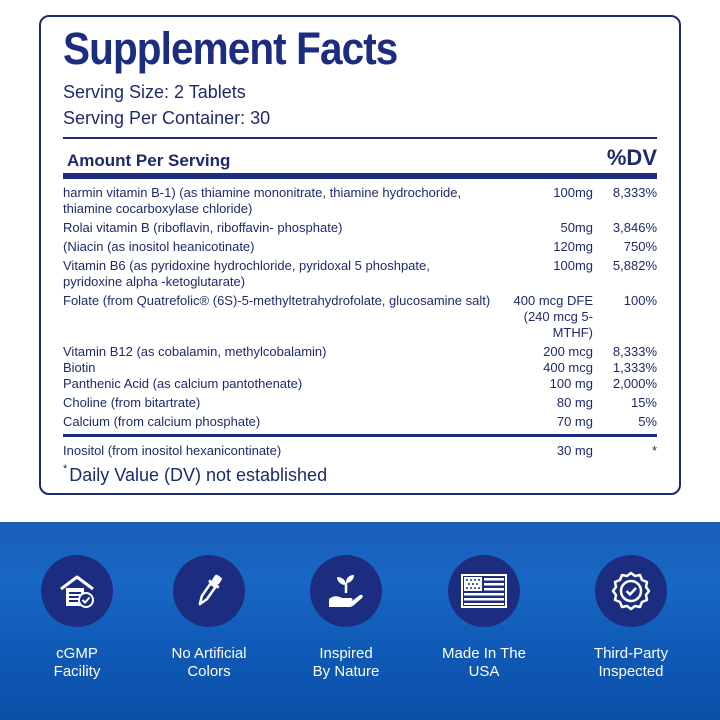 Image resolution: width=720 pixels, height=720 pixels. Describe the element at coordinates (360, 176) in the screenshot. I see `header-divider` at that location.